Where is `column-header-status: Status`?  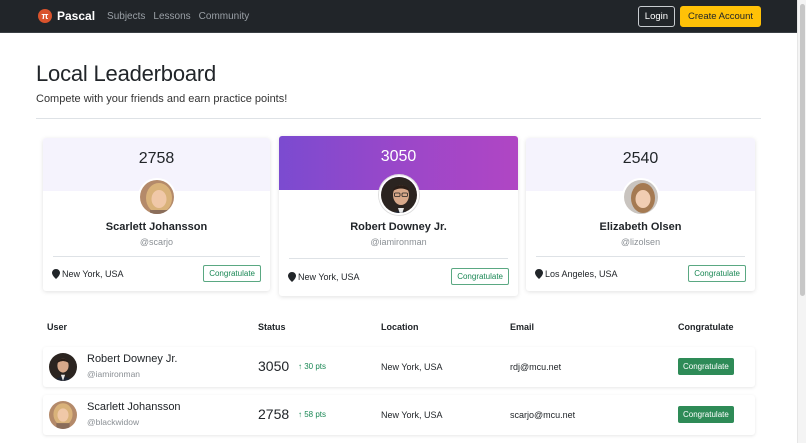 column-header-status: Status is located at coordinates (272, 327).